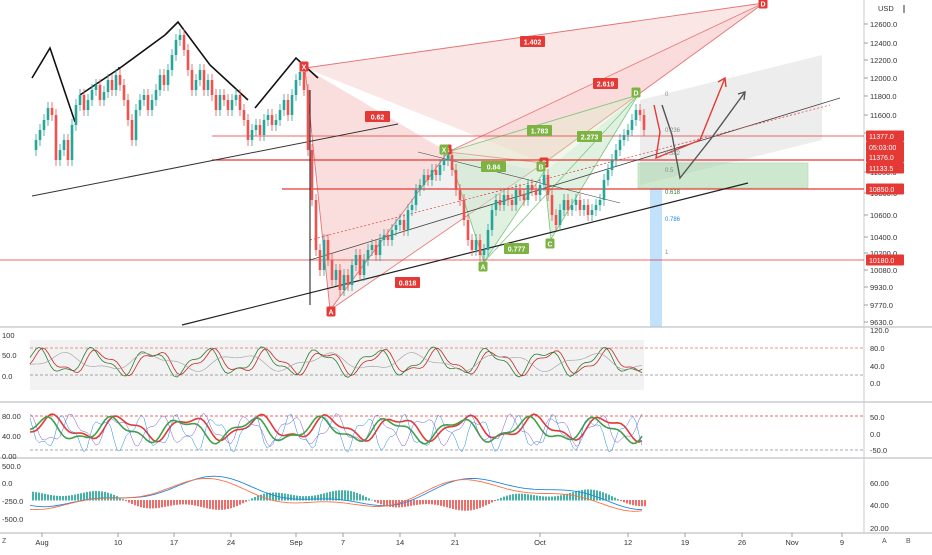 The height and width of the screenshot is (555, 932). Describe the element at coordinates (673, 220) in the screenshot. I see `fib-level-label: 0.786` at that location.